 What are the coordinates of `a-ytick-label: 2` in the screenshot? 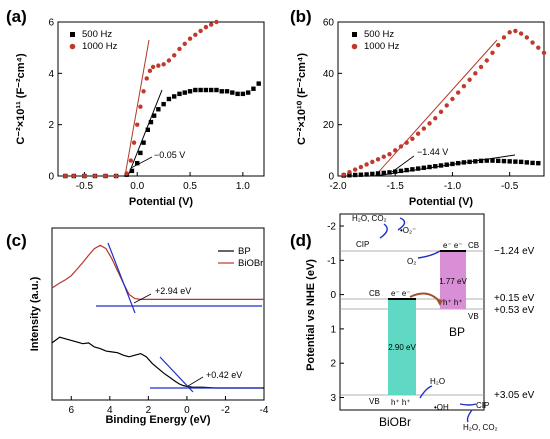 It's located at (51, 125).